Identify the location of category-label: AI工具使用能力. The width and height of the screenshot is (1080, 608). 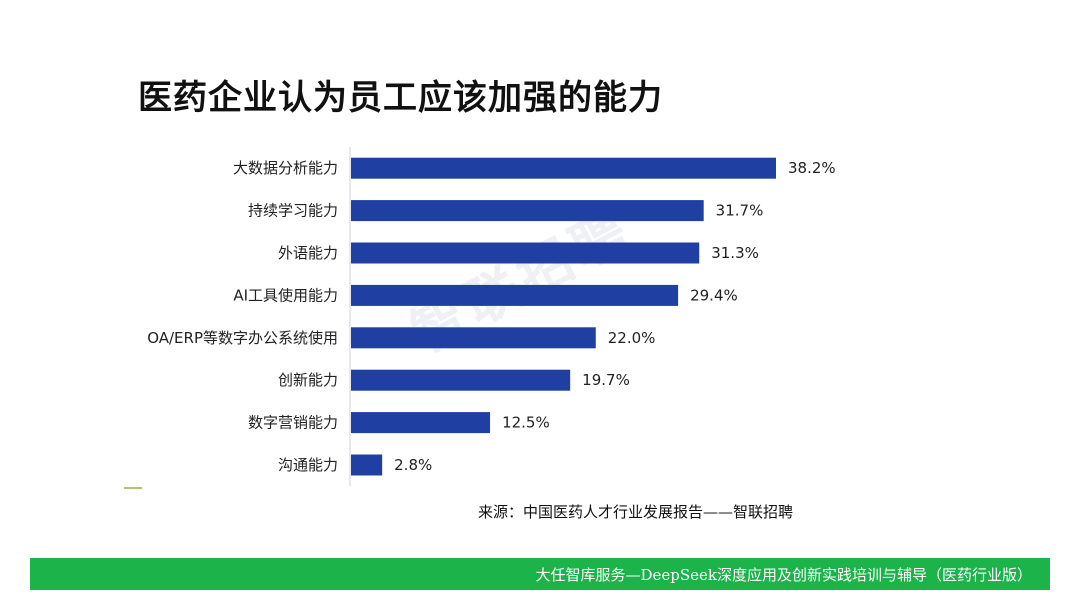
(285, 295).